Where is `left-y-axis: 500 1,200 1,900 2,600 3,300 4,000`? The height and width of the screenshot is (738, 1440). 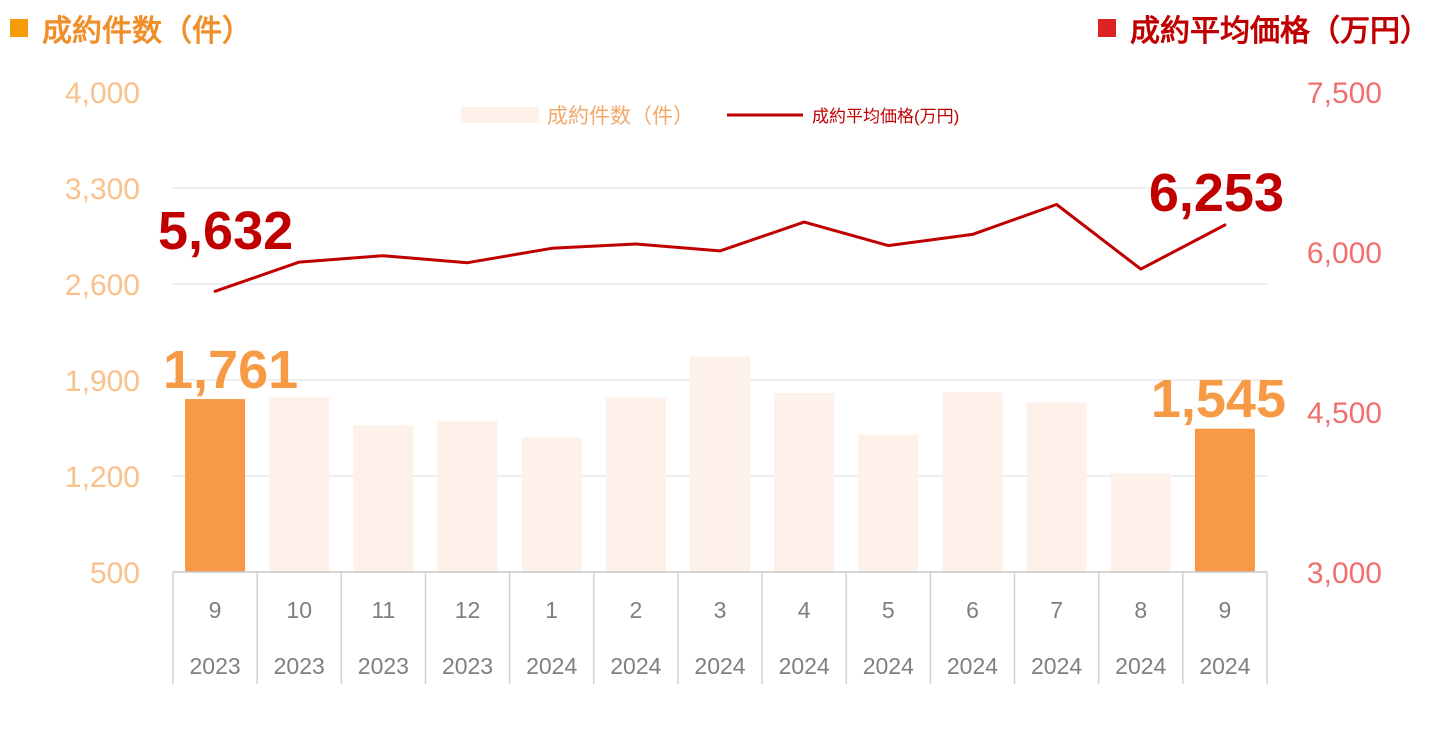 left-y-axis: 500 1,200 1,900 2,600 3,300 4,000 is located at coordinates (102, 333).